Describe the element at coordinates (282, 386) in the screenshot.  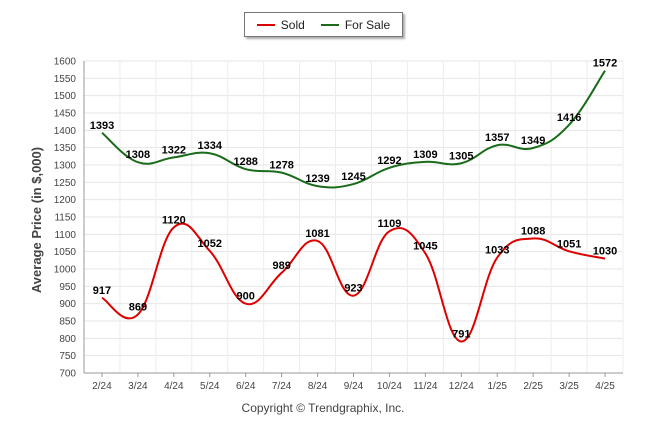
I see `x-tick-label: 7/24` at that location.